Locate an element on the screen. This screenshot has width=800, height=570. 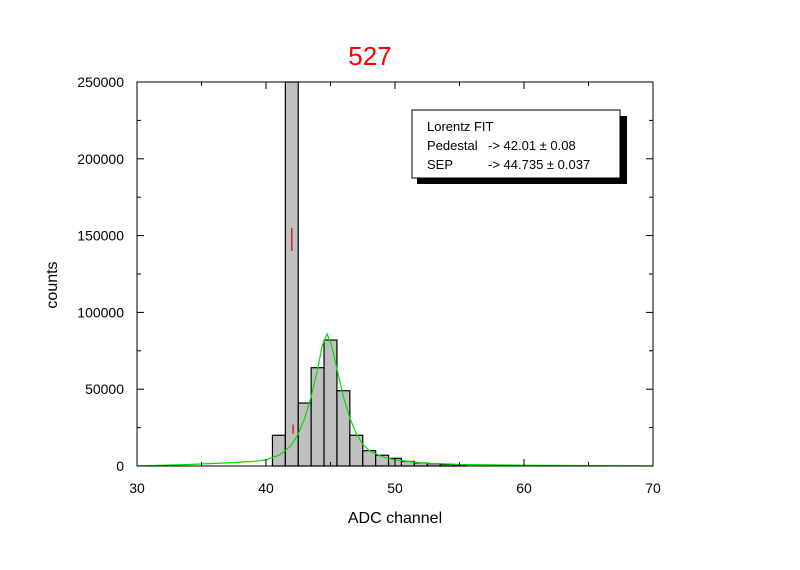
legend-pedestal-value: -> 42.01 ± 0.08 is located at coordinates (532, 145).